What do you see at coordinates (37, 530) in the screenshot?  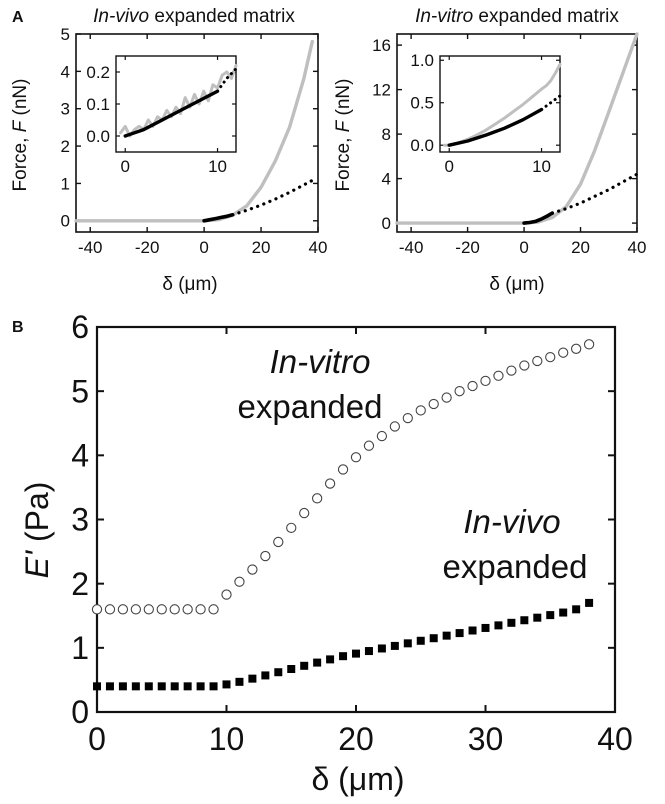 I see `panel-b-ylabel: E' (Pa)` at bounding box center [37, 530].